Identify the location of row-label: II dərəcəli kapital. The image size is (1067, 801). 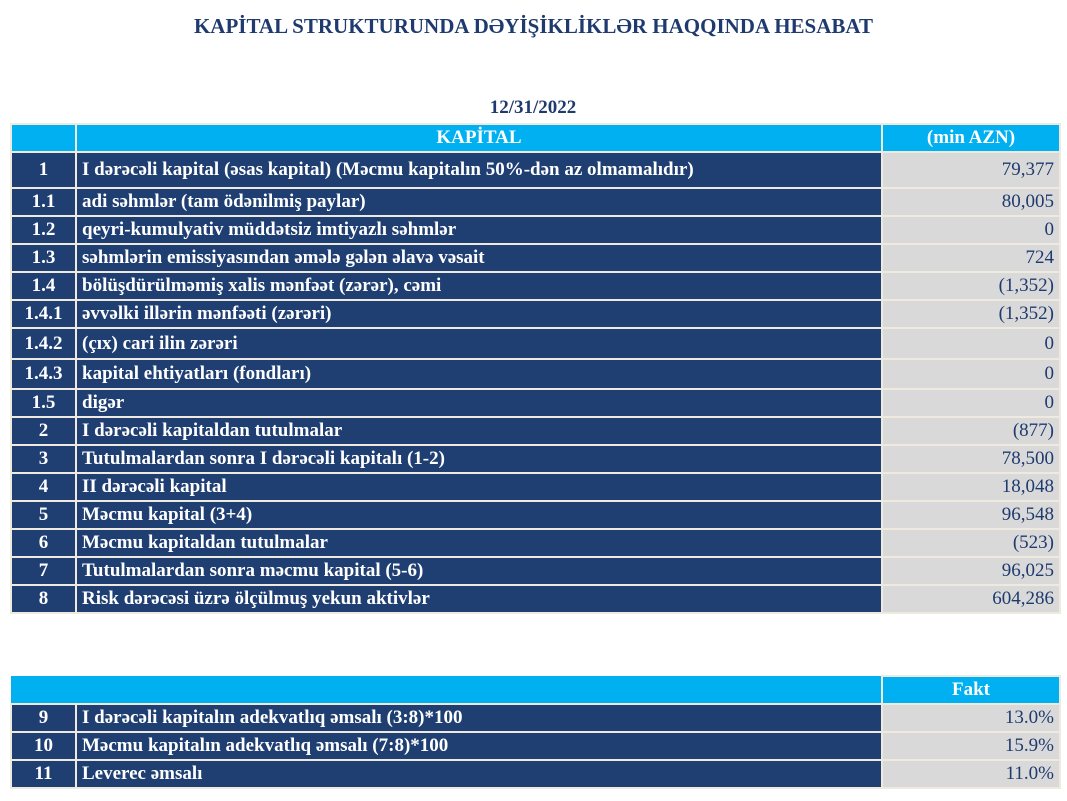
(479, 487).